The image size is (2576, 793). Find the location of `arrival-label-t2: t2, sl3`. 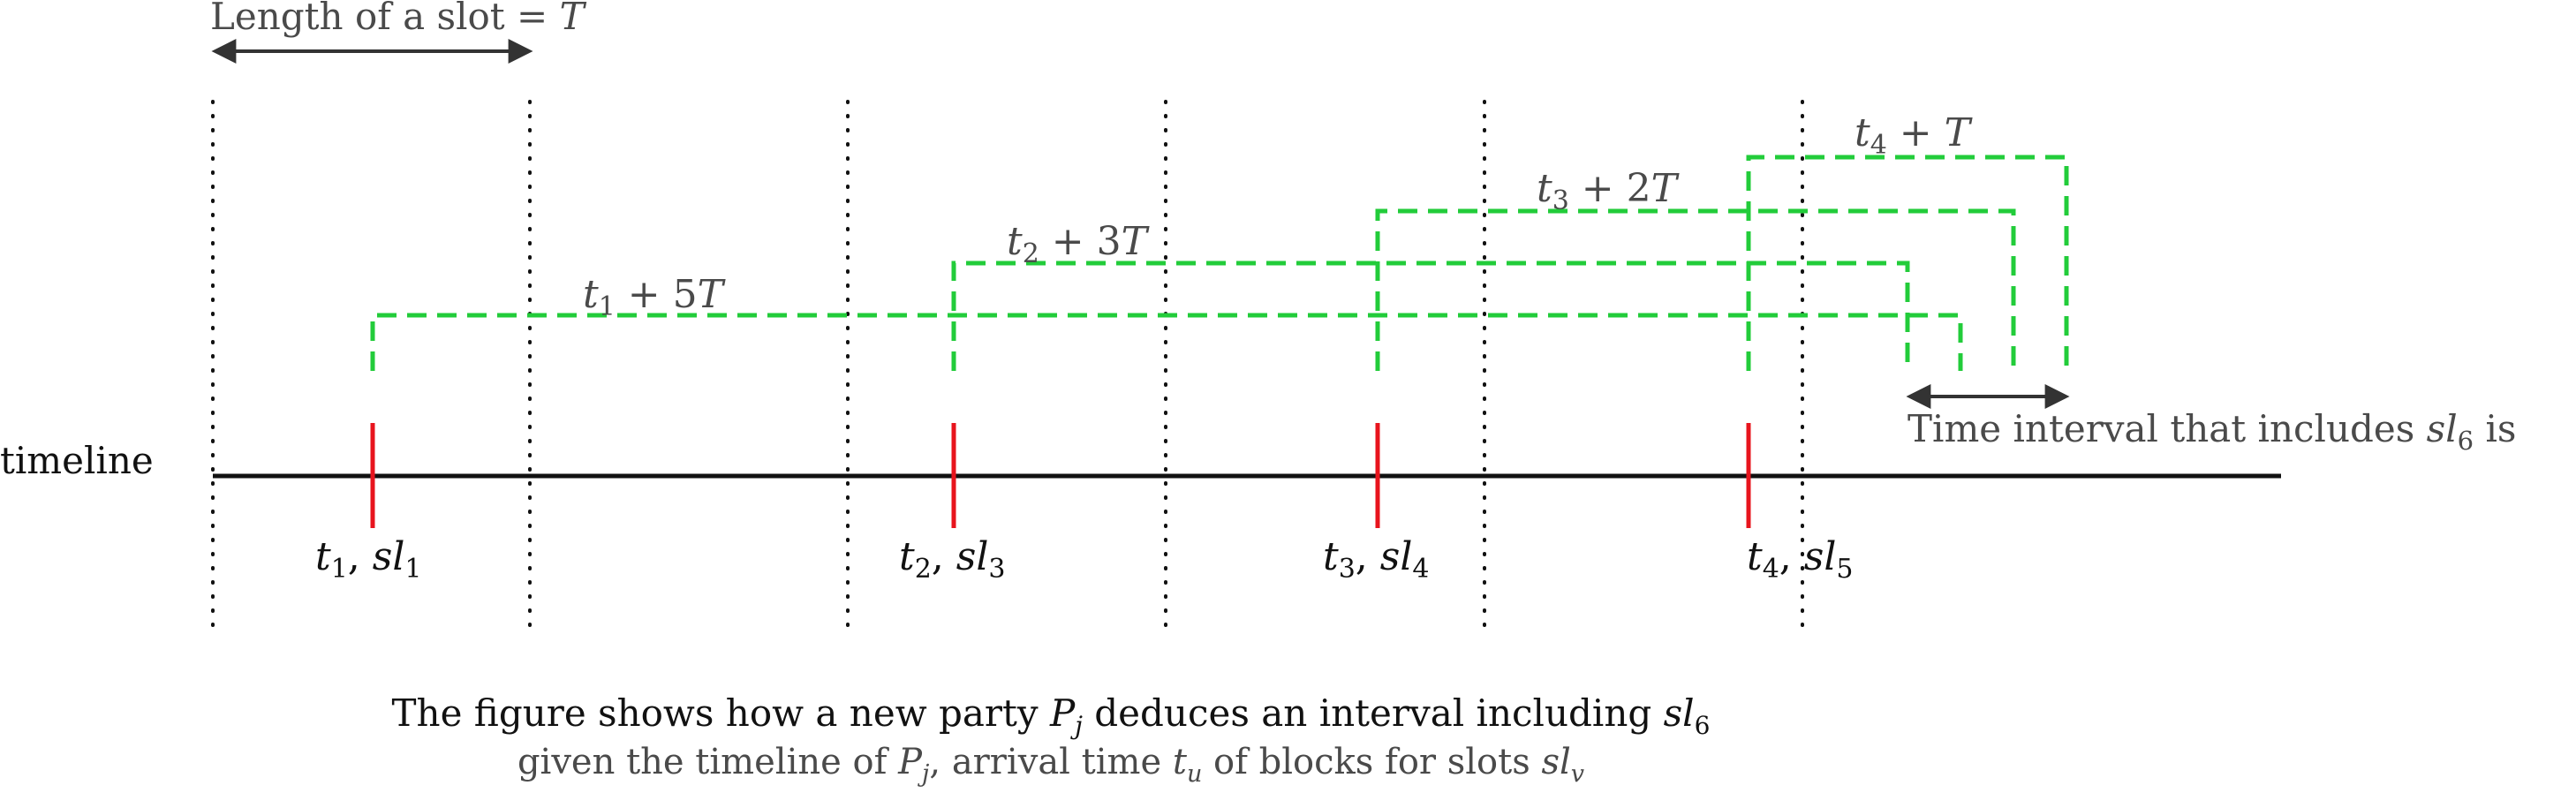

arrival-label-t2: t2, sl3 is located at coordinates (952, 559).